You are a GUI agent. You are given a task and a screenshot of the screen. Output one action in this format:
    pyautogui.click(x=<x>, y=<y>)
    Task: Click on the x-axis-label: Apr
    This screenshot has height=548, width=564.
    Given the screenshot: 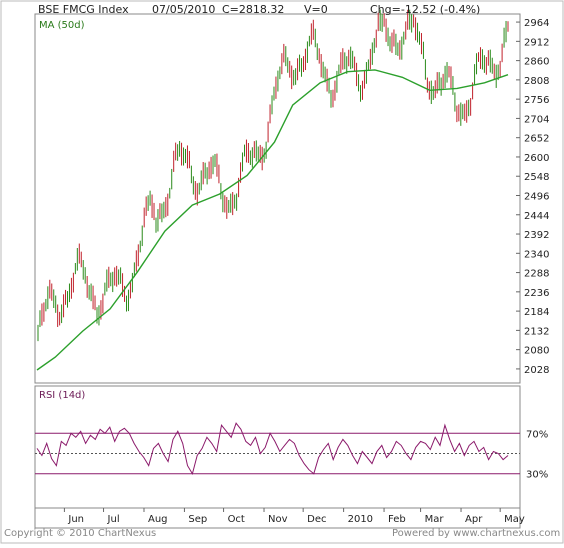 What is the action you would take?
    pyautogui.click(x=474, y=519)
    